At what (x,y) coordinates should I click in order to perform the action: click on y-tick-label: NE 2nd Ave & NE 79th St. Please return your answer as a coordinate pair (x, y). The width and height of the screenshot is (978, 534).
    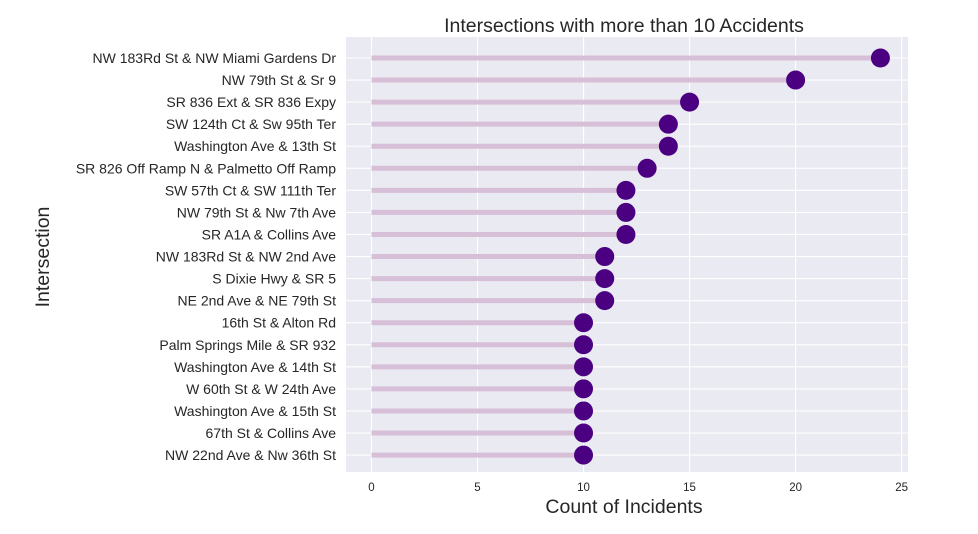
    Looking at the image, I should click on (256, 301).